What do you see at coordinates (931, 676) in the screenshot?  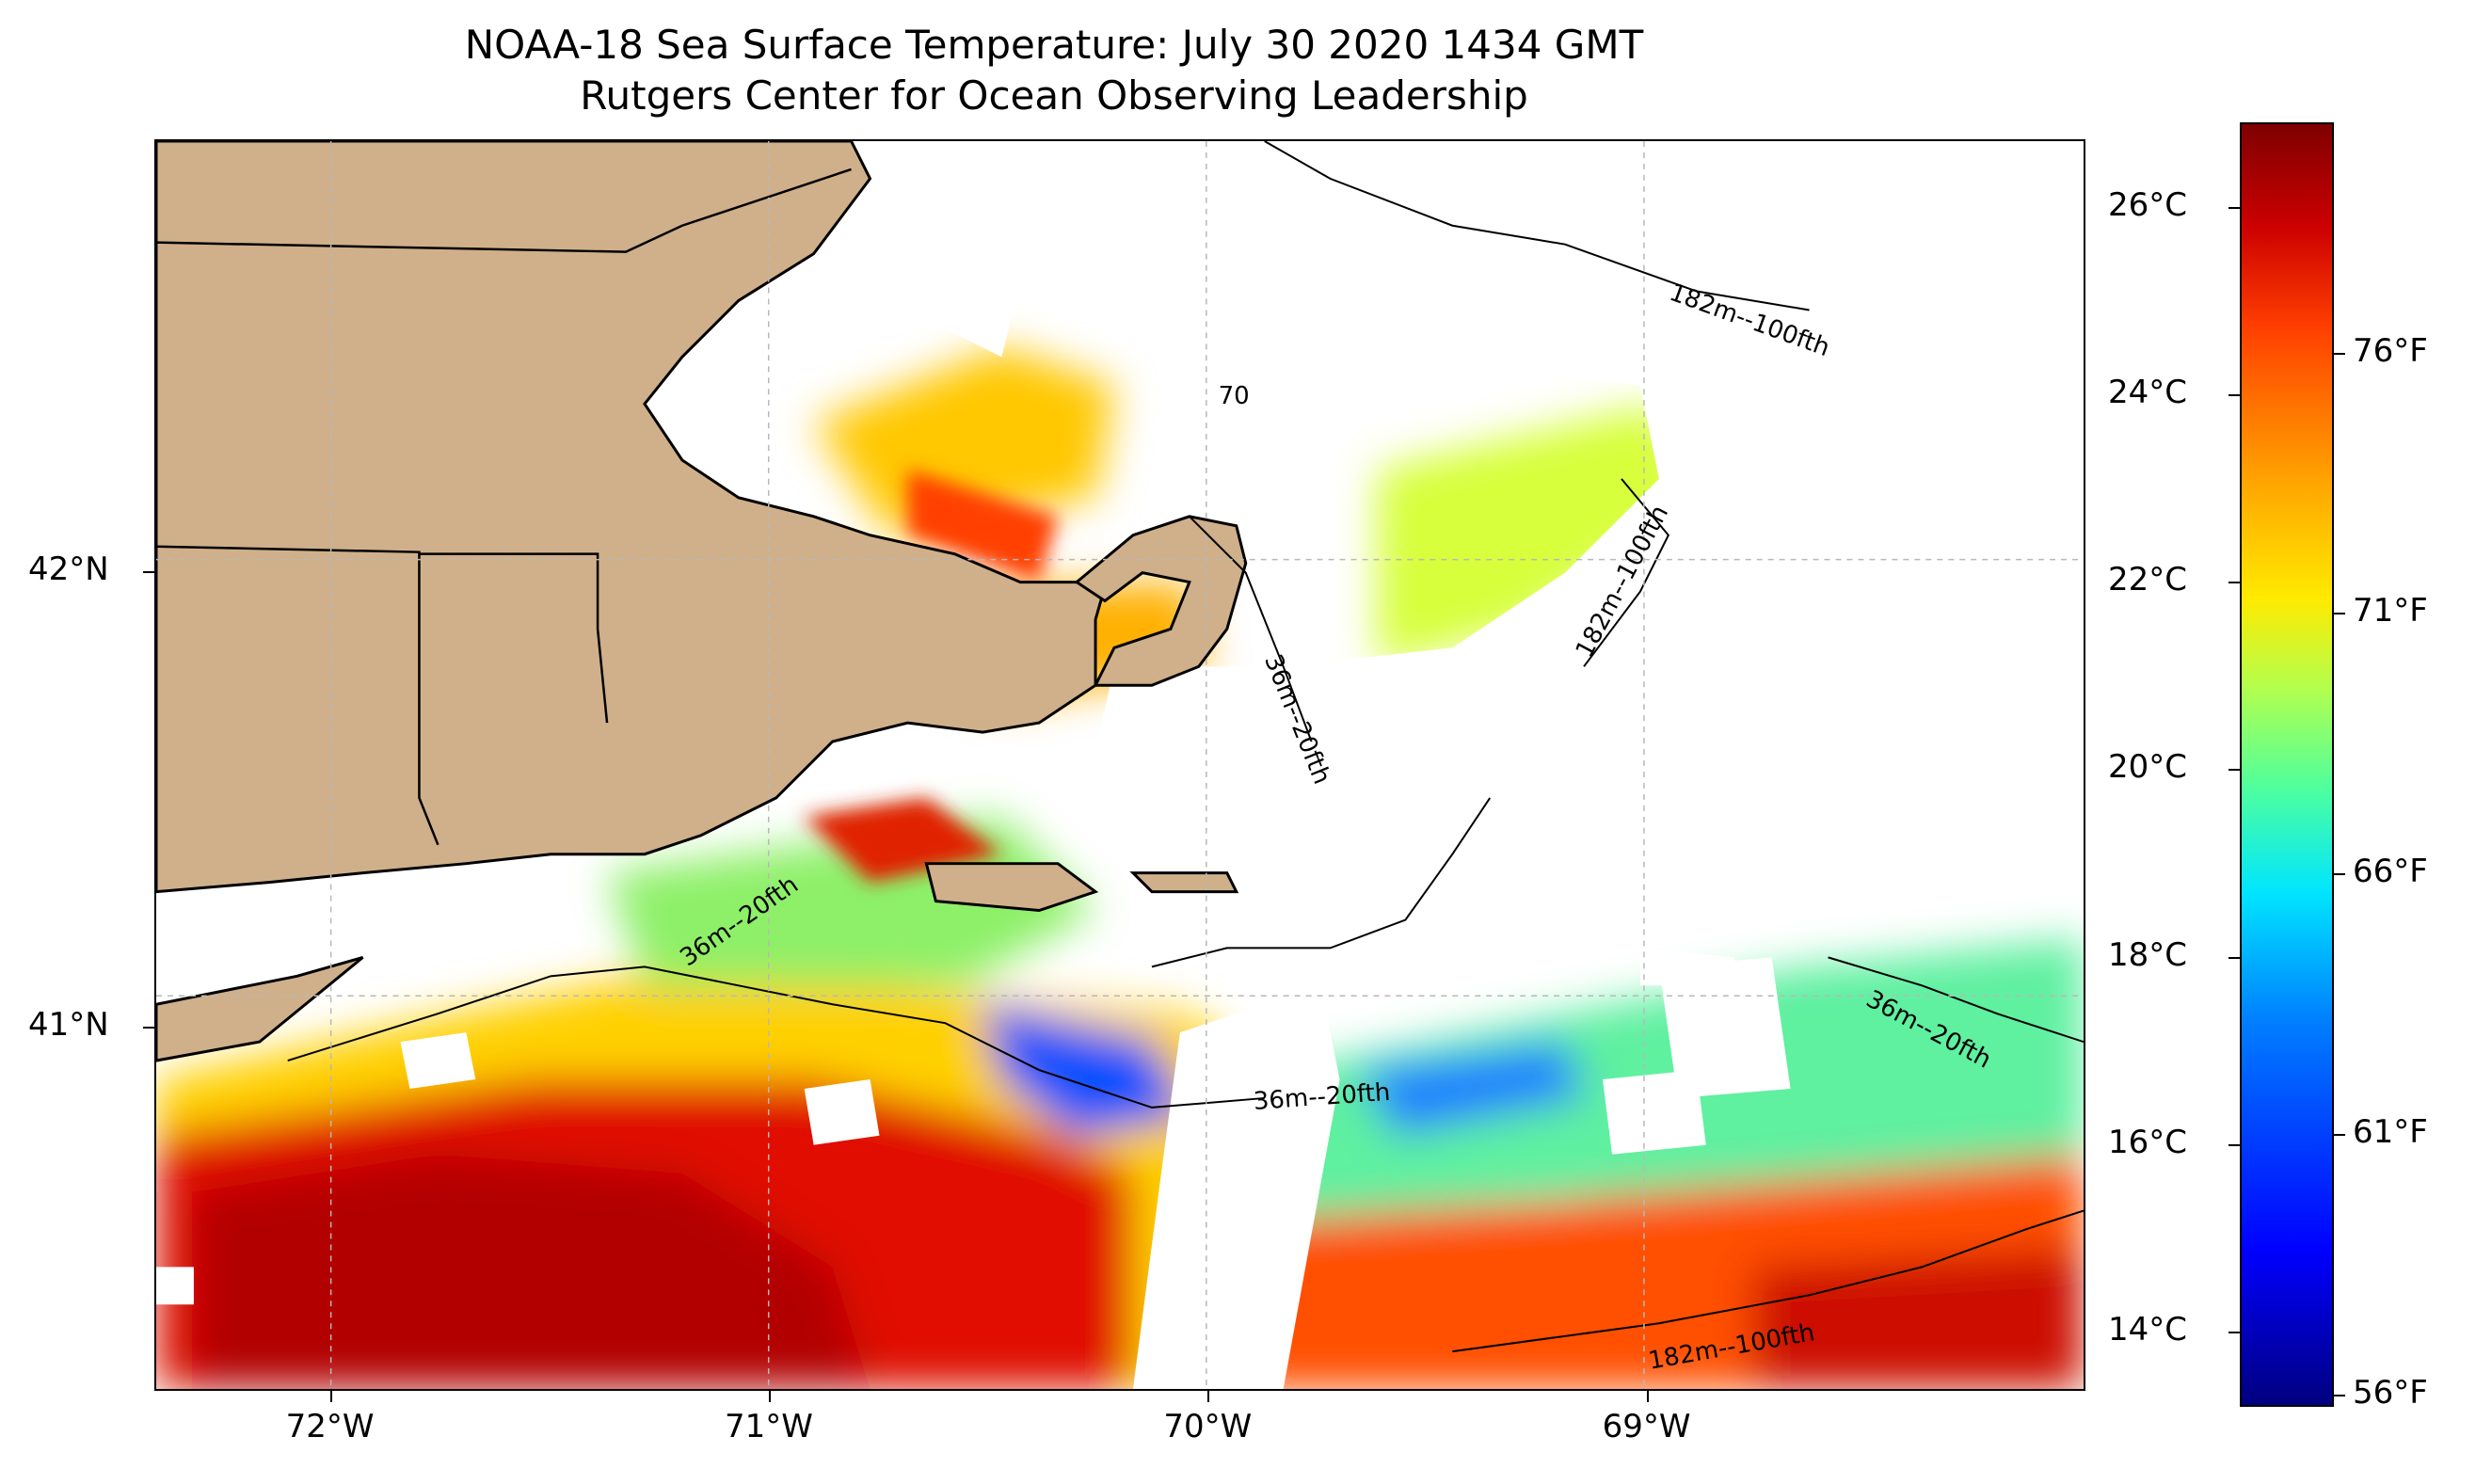 I see `sst-detail` at bounding box center [931, 676].